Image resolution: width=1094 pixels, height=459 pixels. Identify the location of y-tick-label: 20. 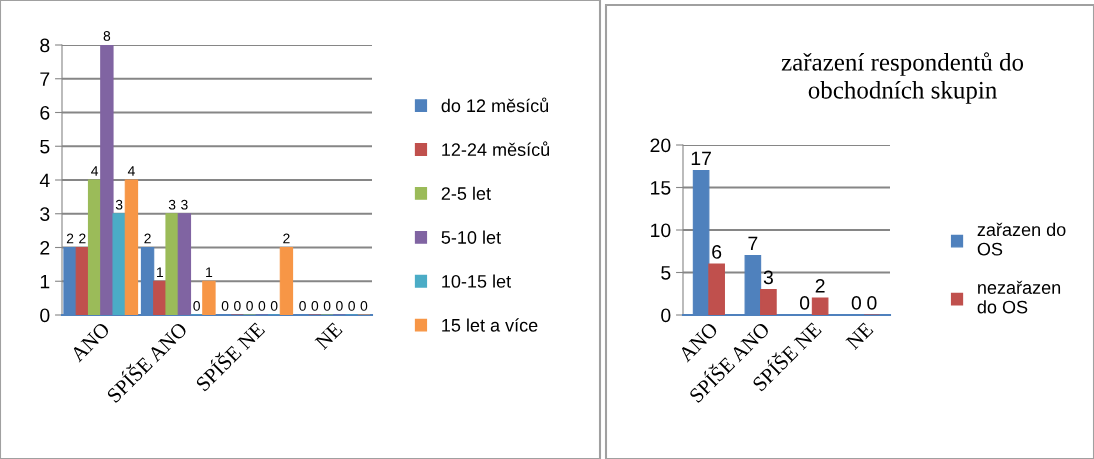
(660, 145).